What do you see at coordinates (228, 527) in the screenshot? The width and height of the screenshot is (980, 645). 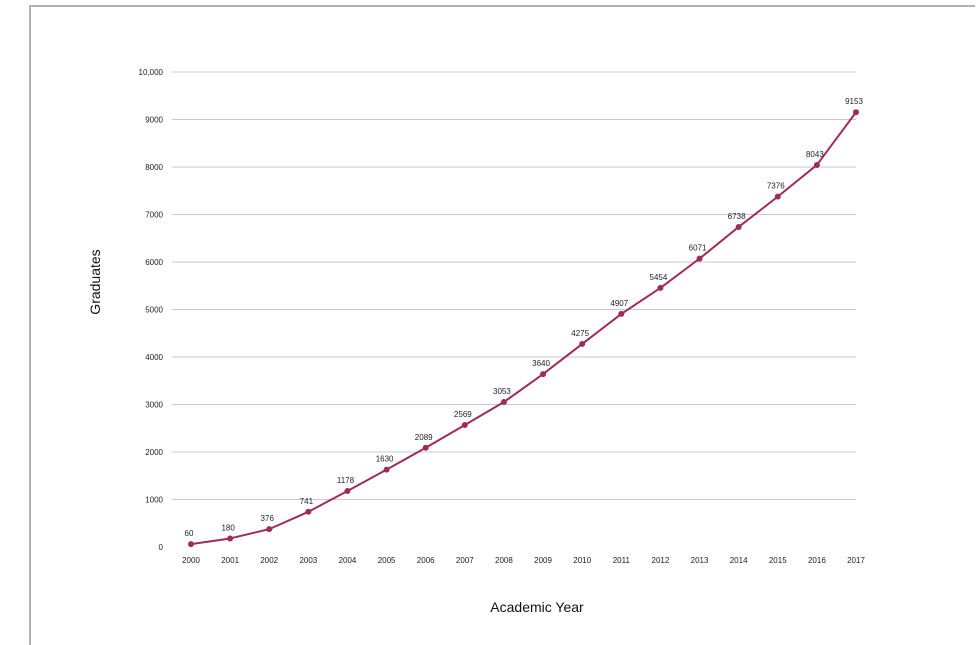 I see `data-label: 180` at bounding box center [228, 527].